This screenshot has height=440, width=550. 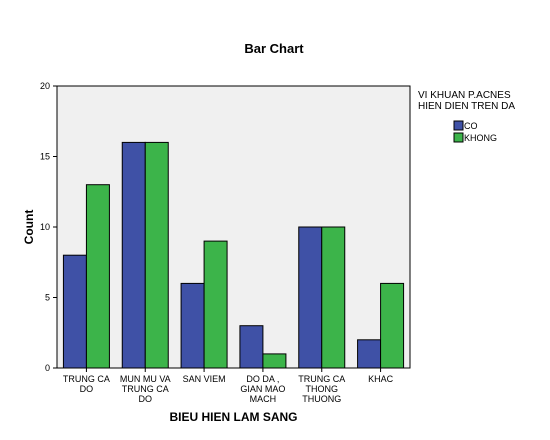 What do you see at coordinates (466, 101) in the screenshot?
I see `legend-title: VI KHUAN P.ACNES HIEN DIEN TREN DA` at bounding box center [466, 101].